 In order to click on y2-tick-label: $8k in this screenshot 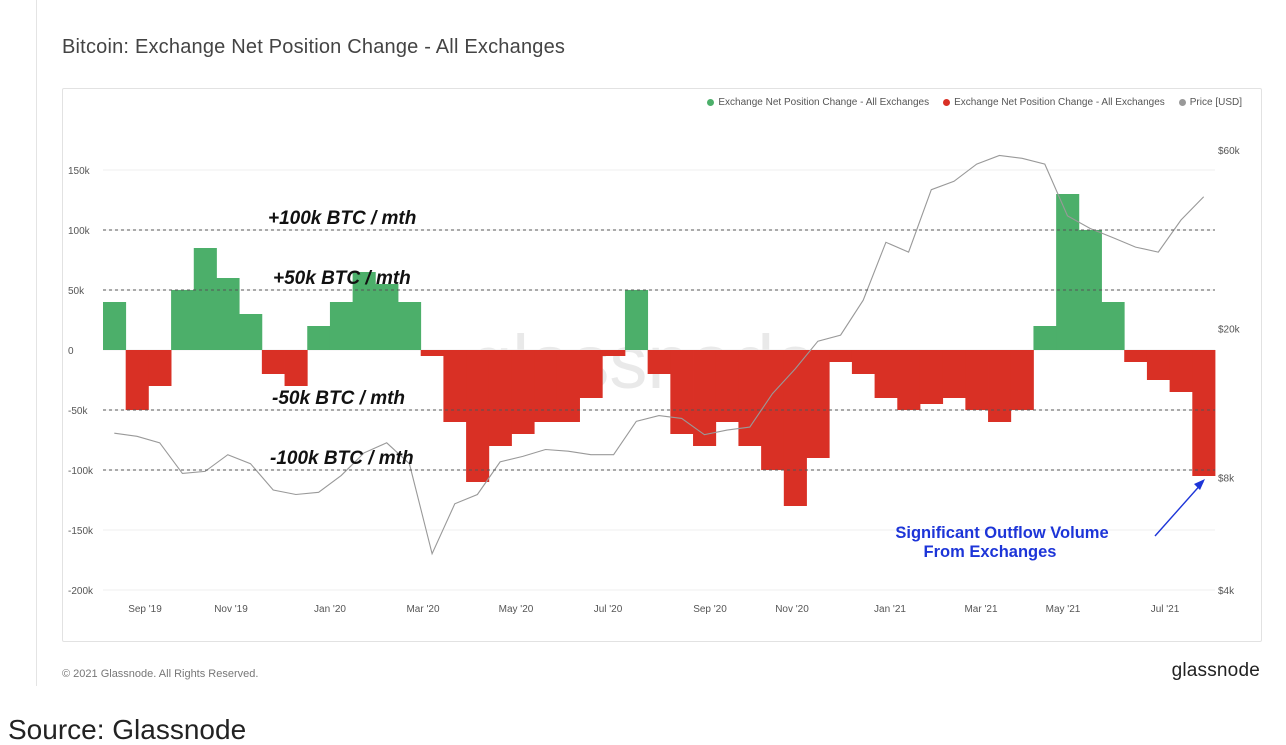, I will do `click(1226, 478)`.